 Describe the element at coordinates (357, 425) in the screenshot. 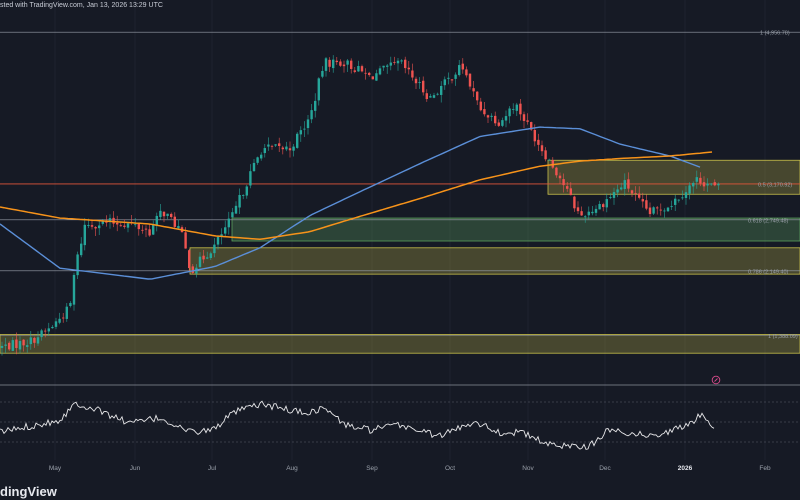

I see `rsi-line` at that location.